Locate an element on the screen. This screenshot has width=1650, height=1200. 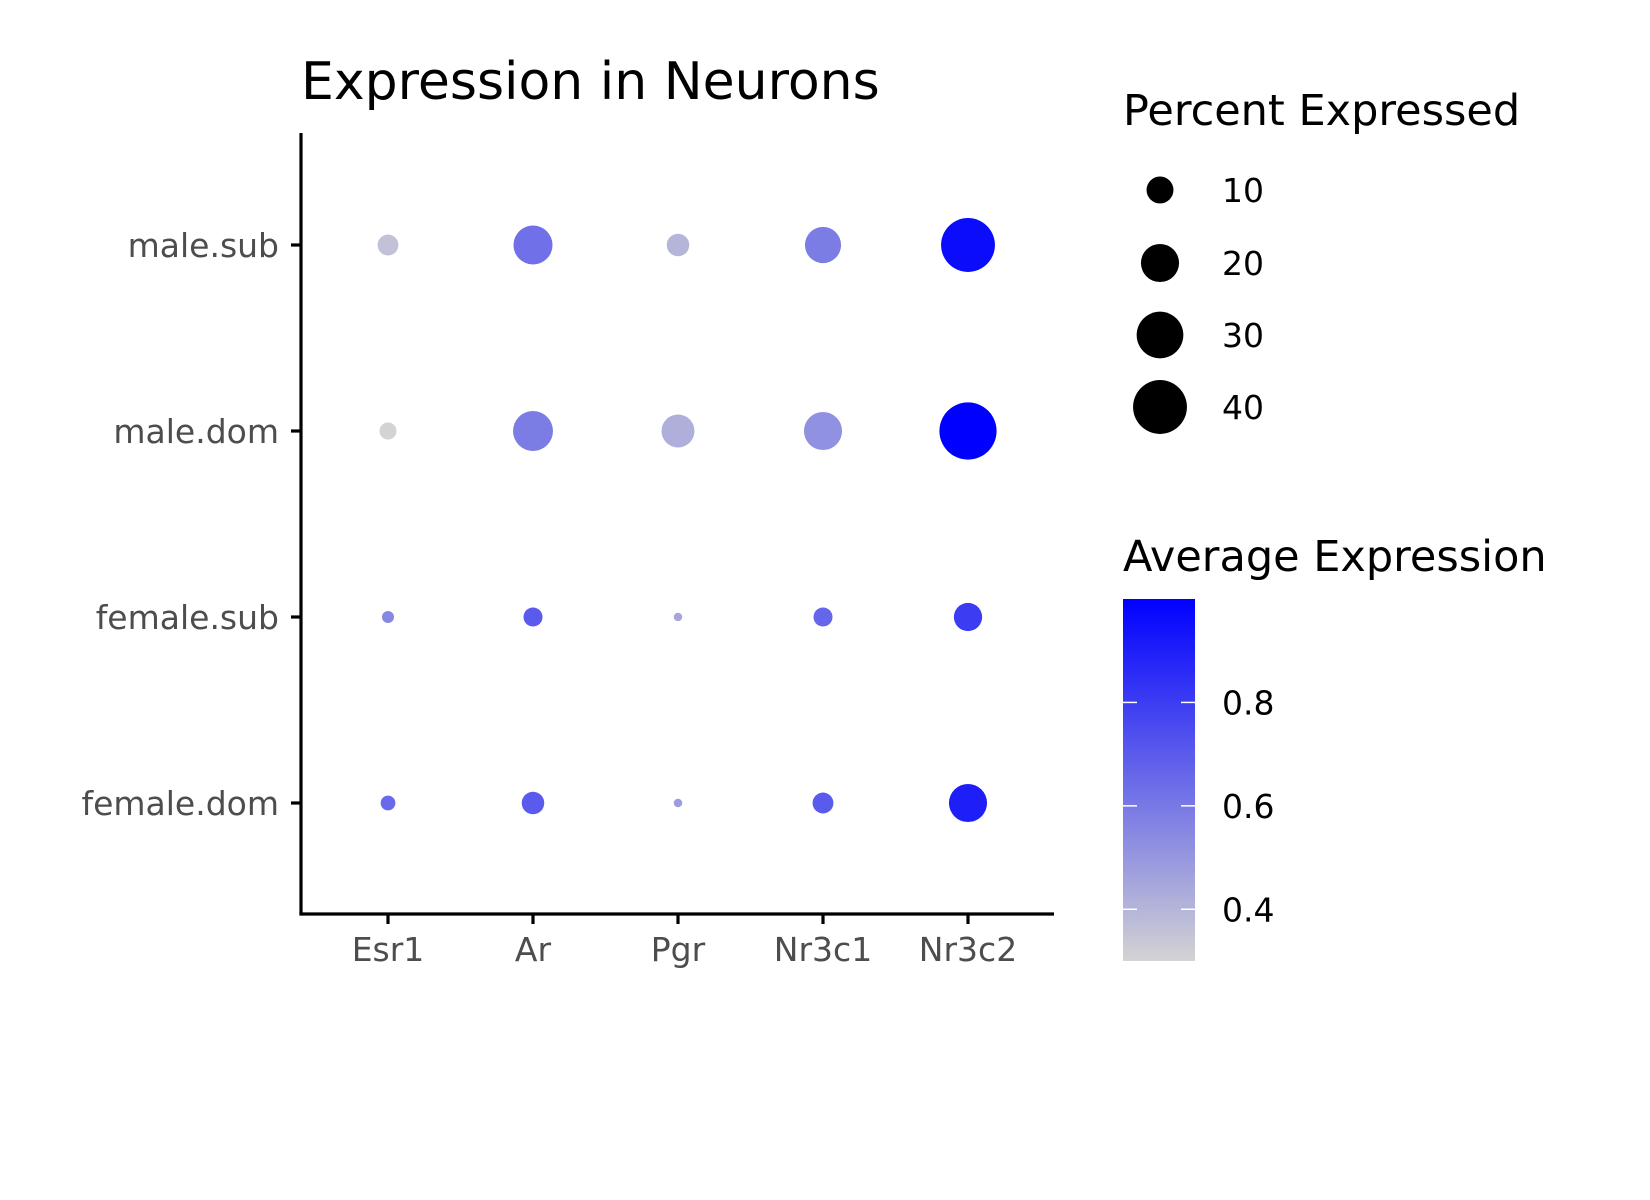
size-legend: 10 20 30 40 is located at coordinates (1198, 302).